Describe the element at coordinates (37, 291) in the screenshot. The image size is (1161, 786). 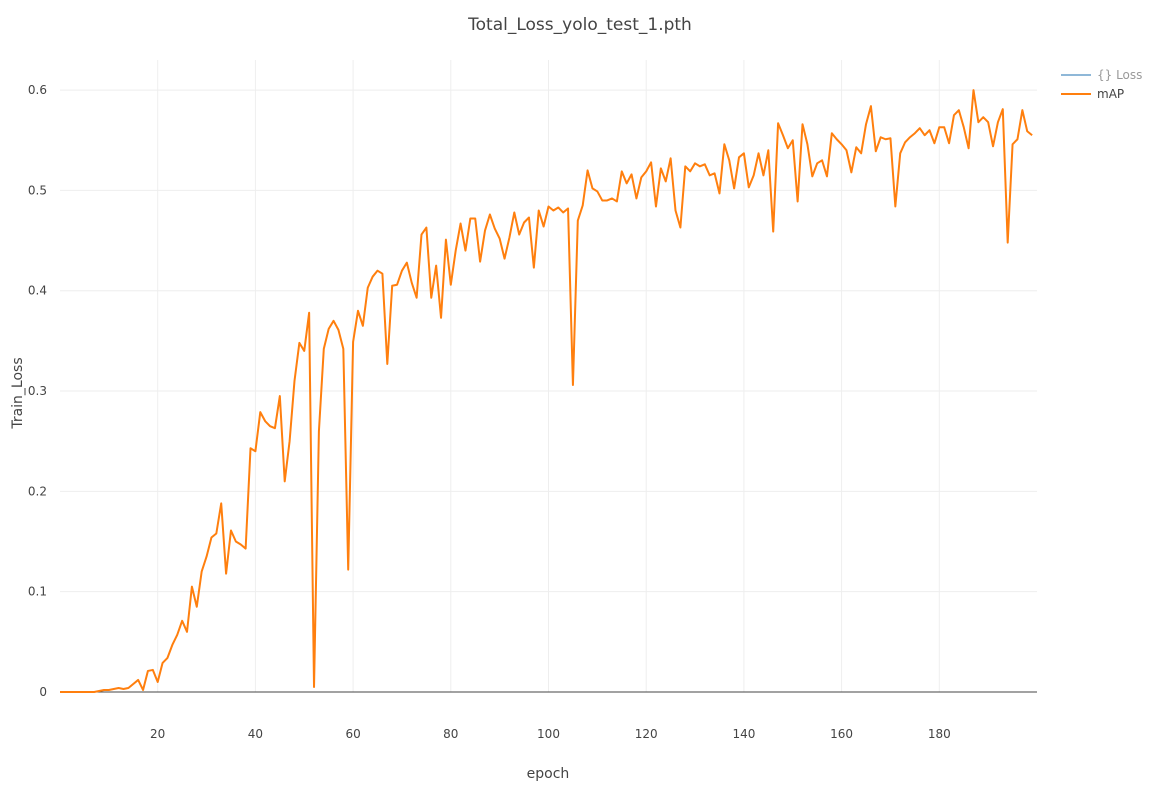
I see `y-tick-label: 0.4` at that location.